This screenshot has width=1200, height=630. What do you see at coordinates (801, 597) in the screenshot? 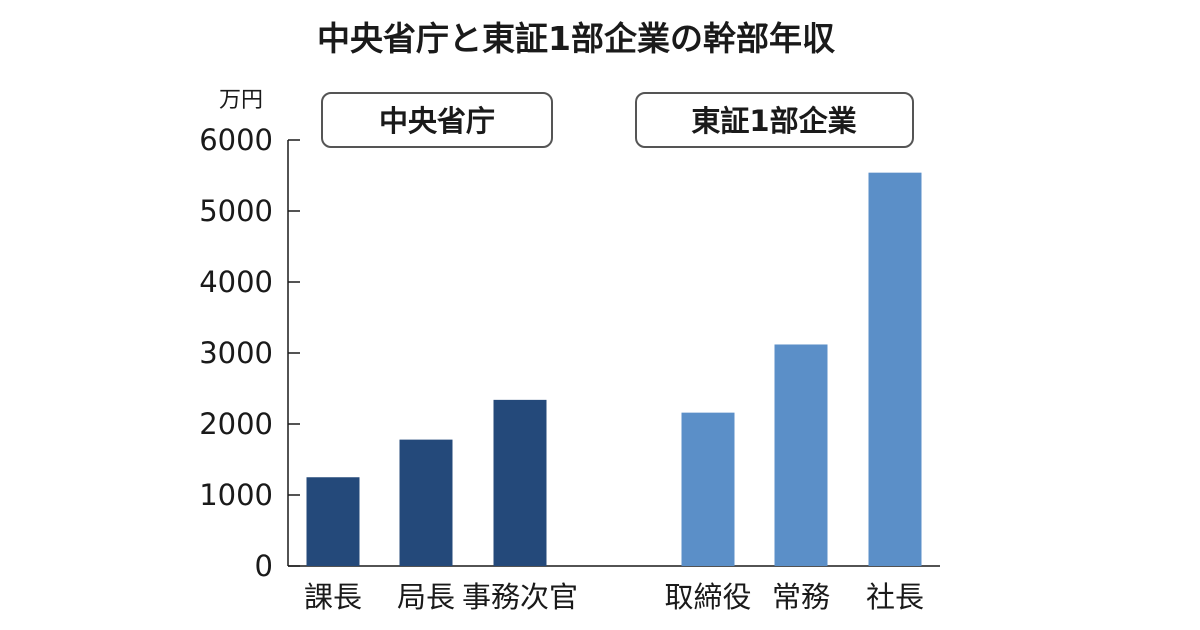
I see `x-category-label: 常務` at bounding box center [801, 597].